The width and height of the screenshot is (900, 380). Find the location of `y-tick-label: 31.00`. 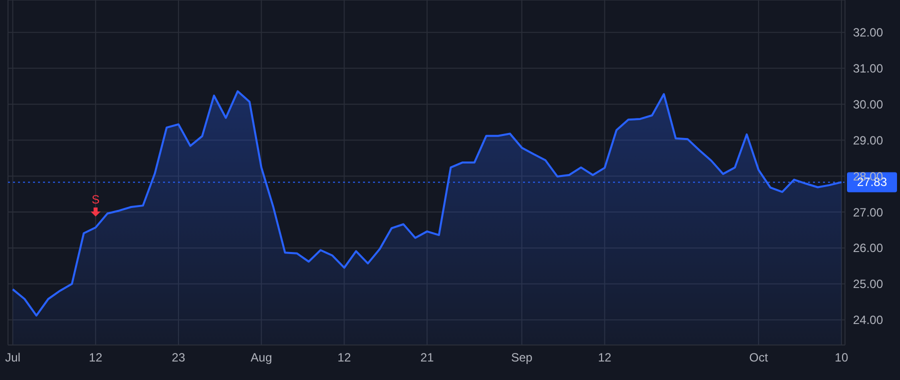

y-tick-label: 31.00 is located at coordinates (868, 69).